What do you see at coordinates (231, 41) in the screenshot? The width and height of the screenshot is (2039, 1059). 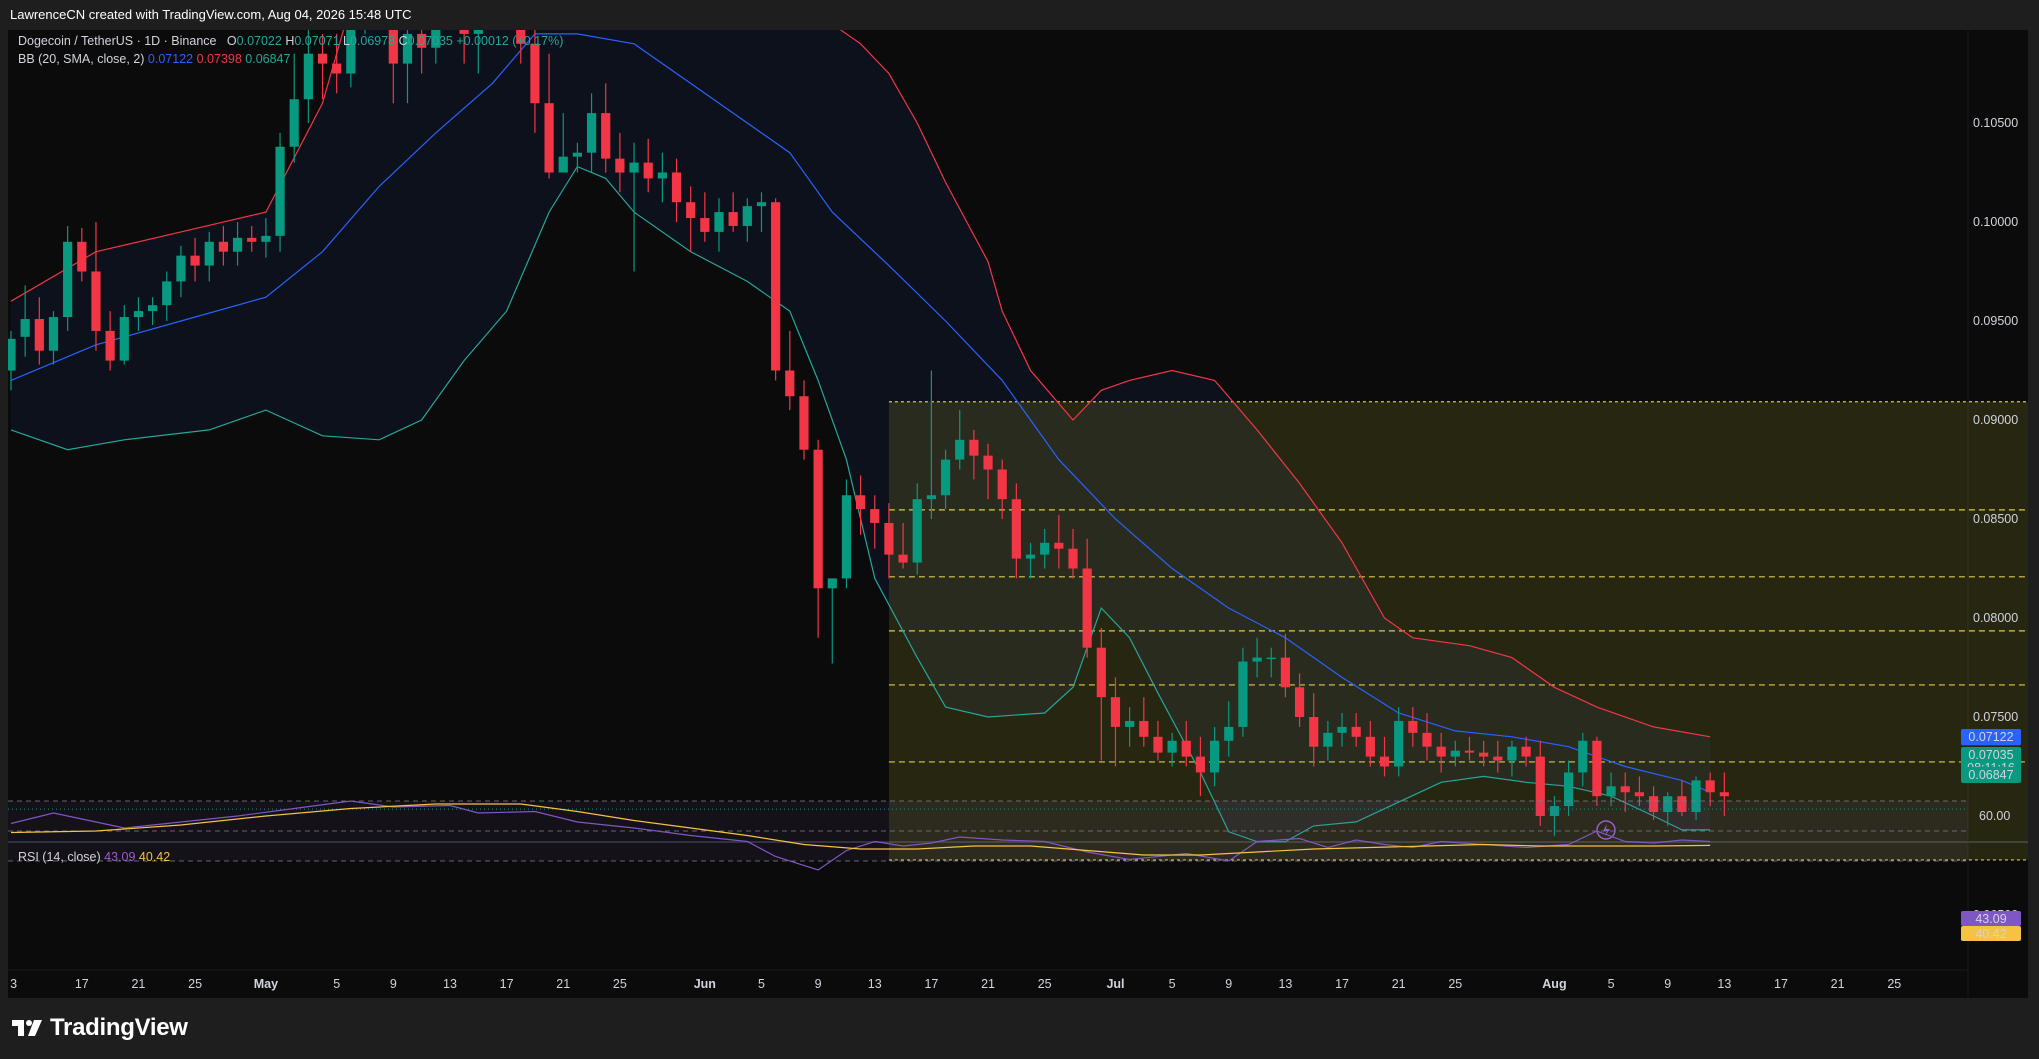 I see `open-label: O` at bounding box center [231, 41].